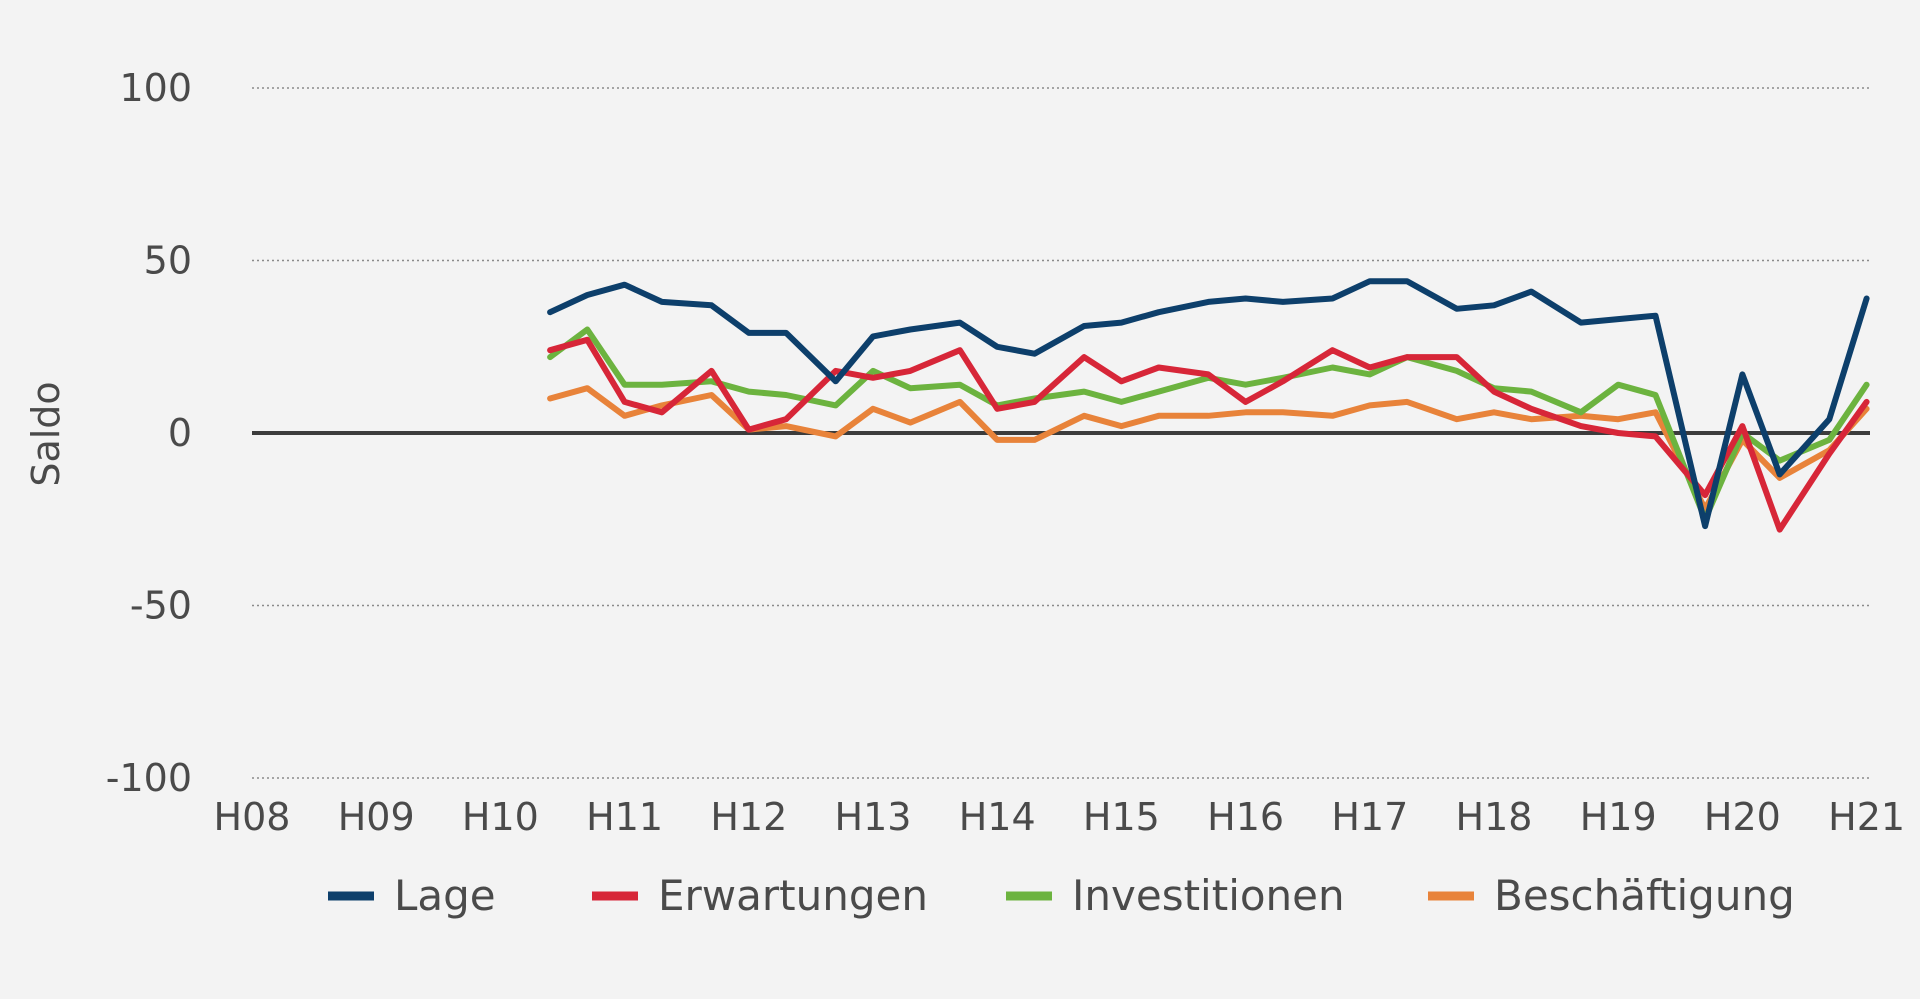  Describe the element at coordinates (500, 817) in the screenshot. I see `x-tick-label: H10` at that location.